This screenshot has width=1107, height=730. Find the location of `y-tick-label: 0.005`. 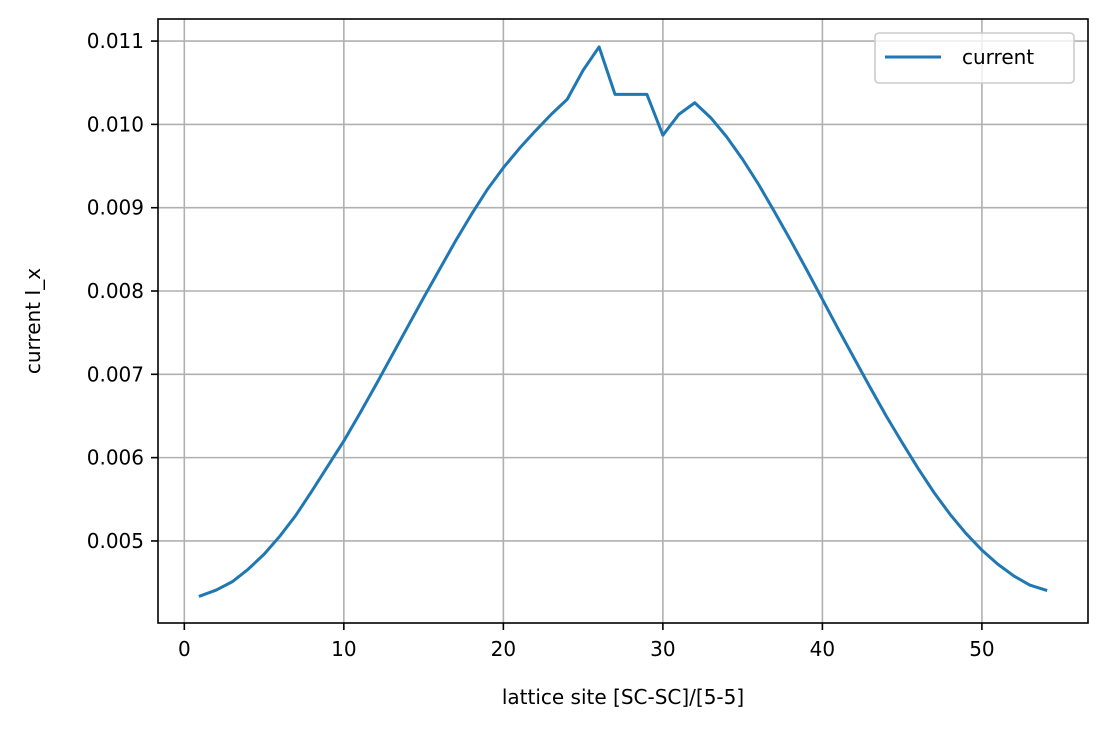

y-tick-label: 0.005 is located at coordinates (115, 541).